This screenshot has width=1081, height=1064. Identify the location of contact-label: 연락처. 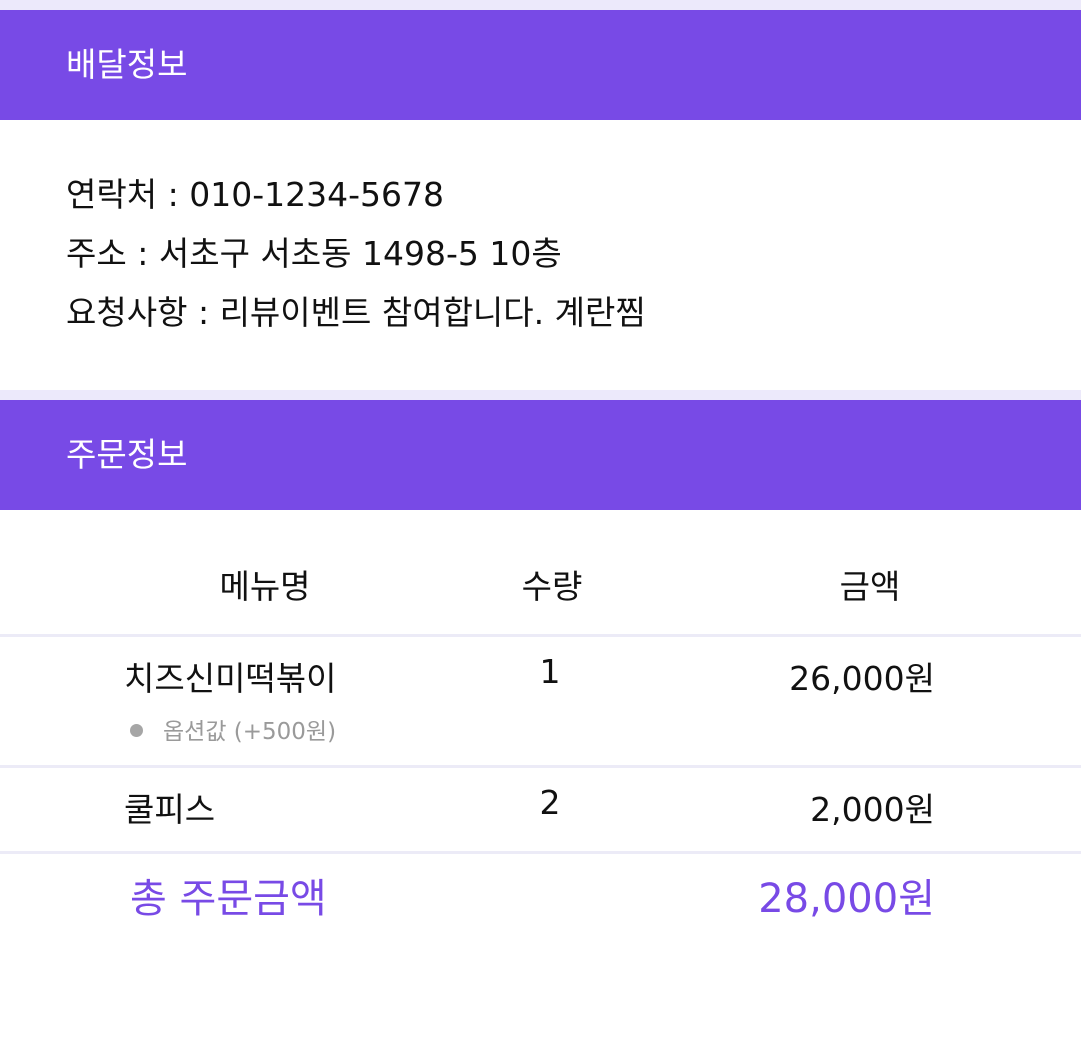
(112, 194).